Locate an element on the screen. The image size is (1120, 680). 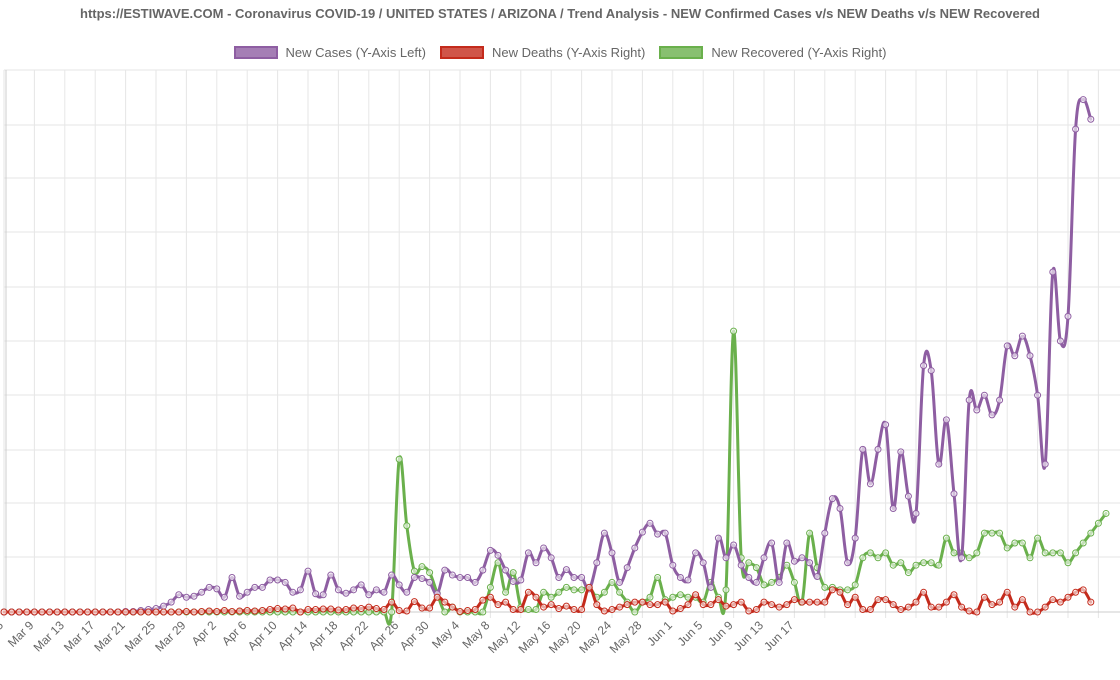
x-tick-label: Mar 29 is located at coordinates (170, 636).